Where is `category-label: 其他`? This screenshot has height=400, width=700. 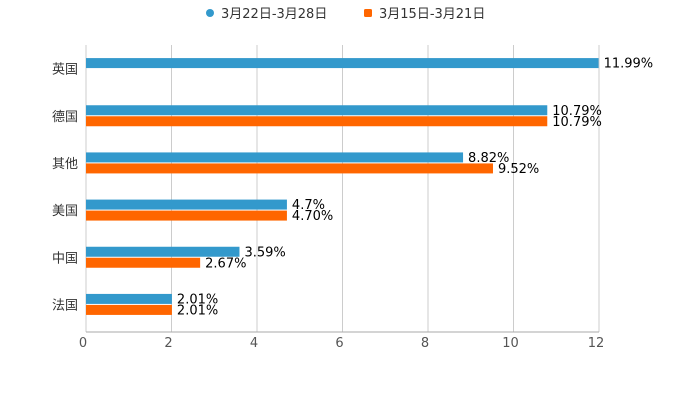 category-label: 其他 is located at coordinates (65, 164).